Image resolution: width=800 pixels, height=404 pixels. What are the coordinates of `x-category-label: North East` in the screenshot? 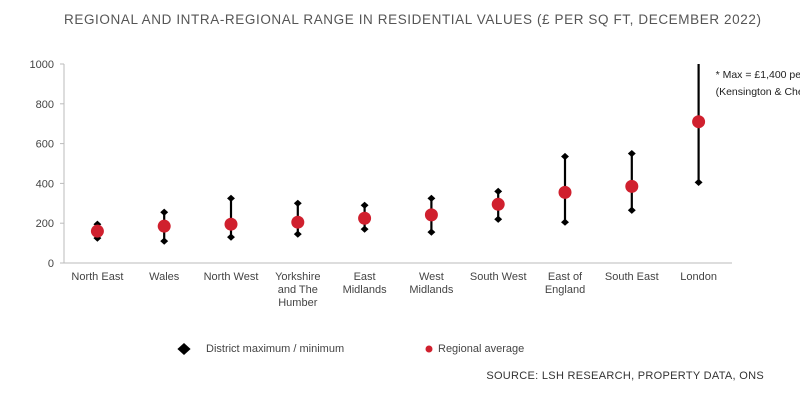 It's located at (97, 277).